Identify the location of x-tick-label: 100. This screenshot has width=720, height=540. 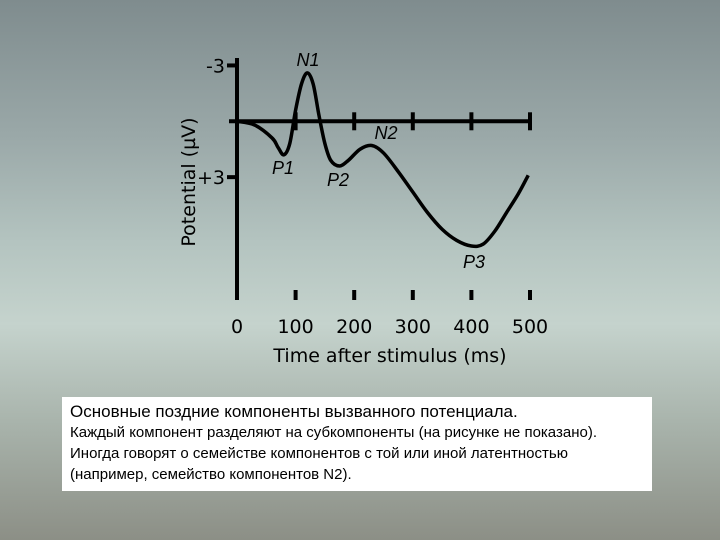
(295, 327).